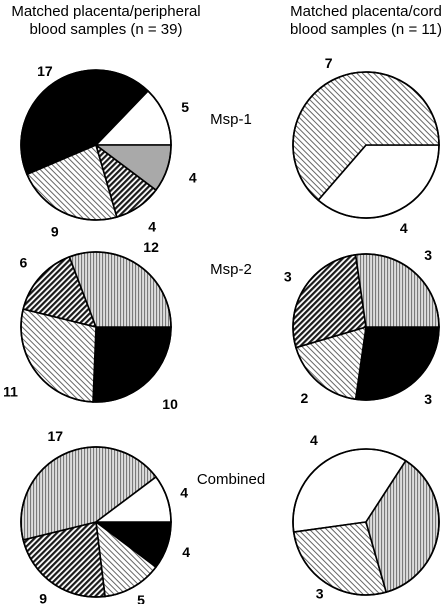 The image size is (444, 604). I want to click on pie-msp1-peripheral: 5 17 9 4 4, so click(108, 151).